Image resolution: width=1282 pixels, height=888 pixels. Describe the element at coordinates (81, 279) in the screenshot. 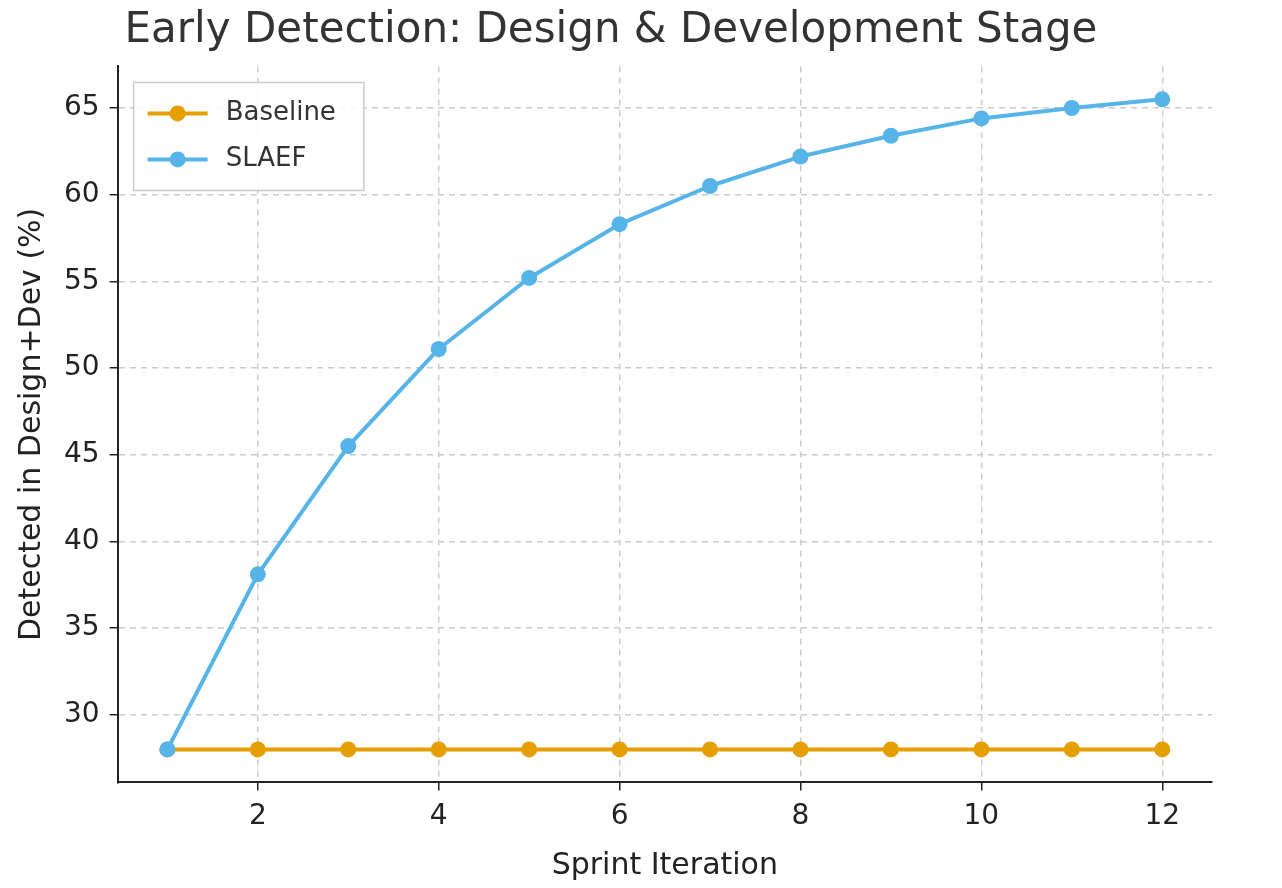

I see `y-tick-label: 55` at that location.